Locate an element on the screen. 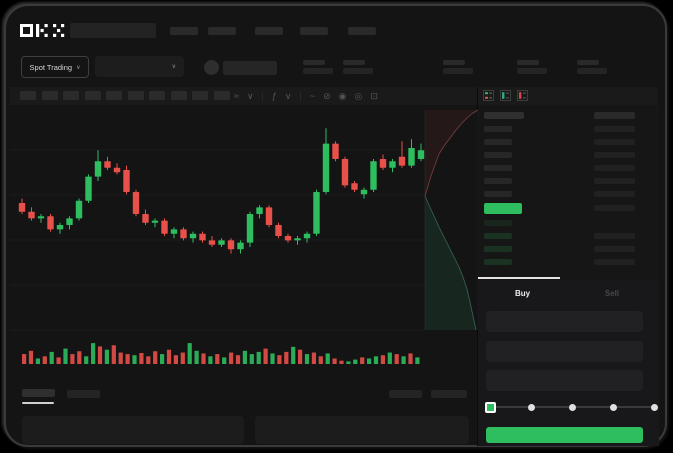 The image size is (673, 453). pair-select: ∨ is located at coordinates (139, 66).